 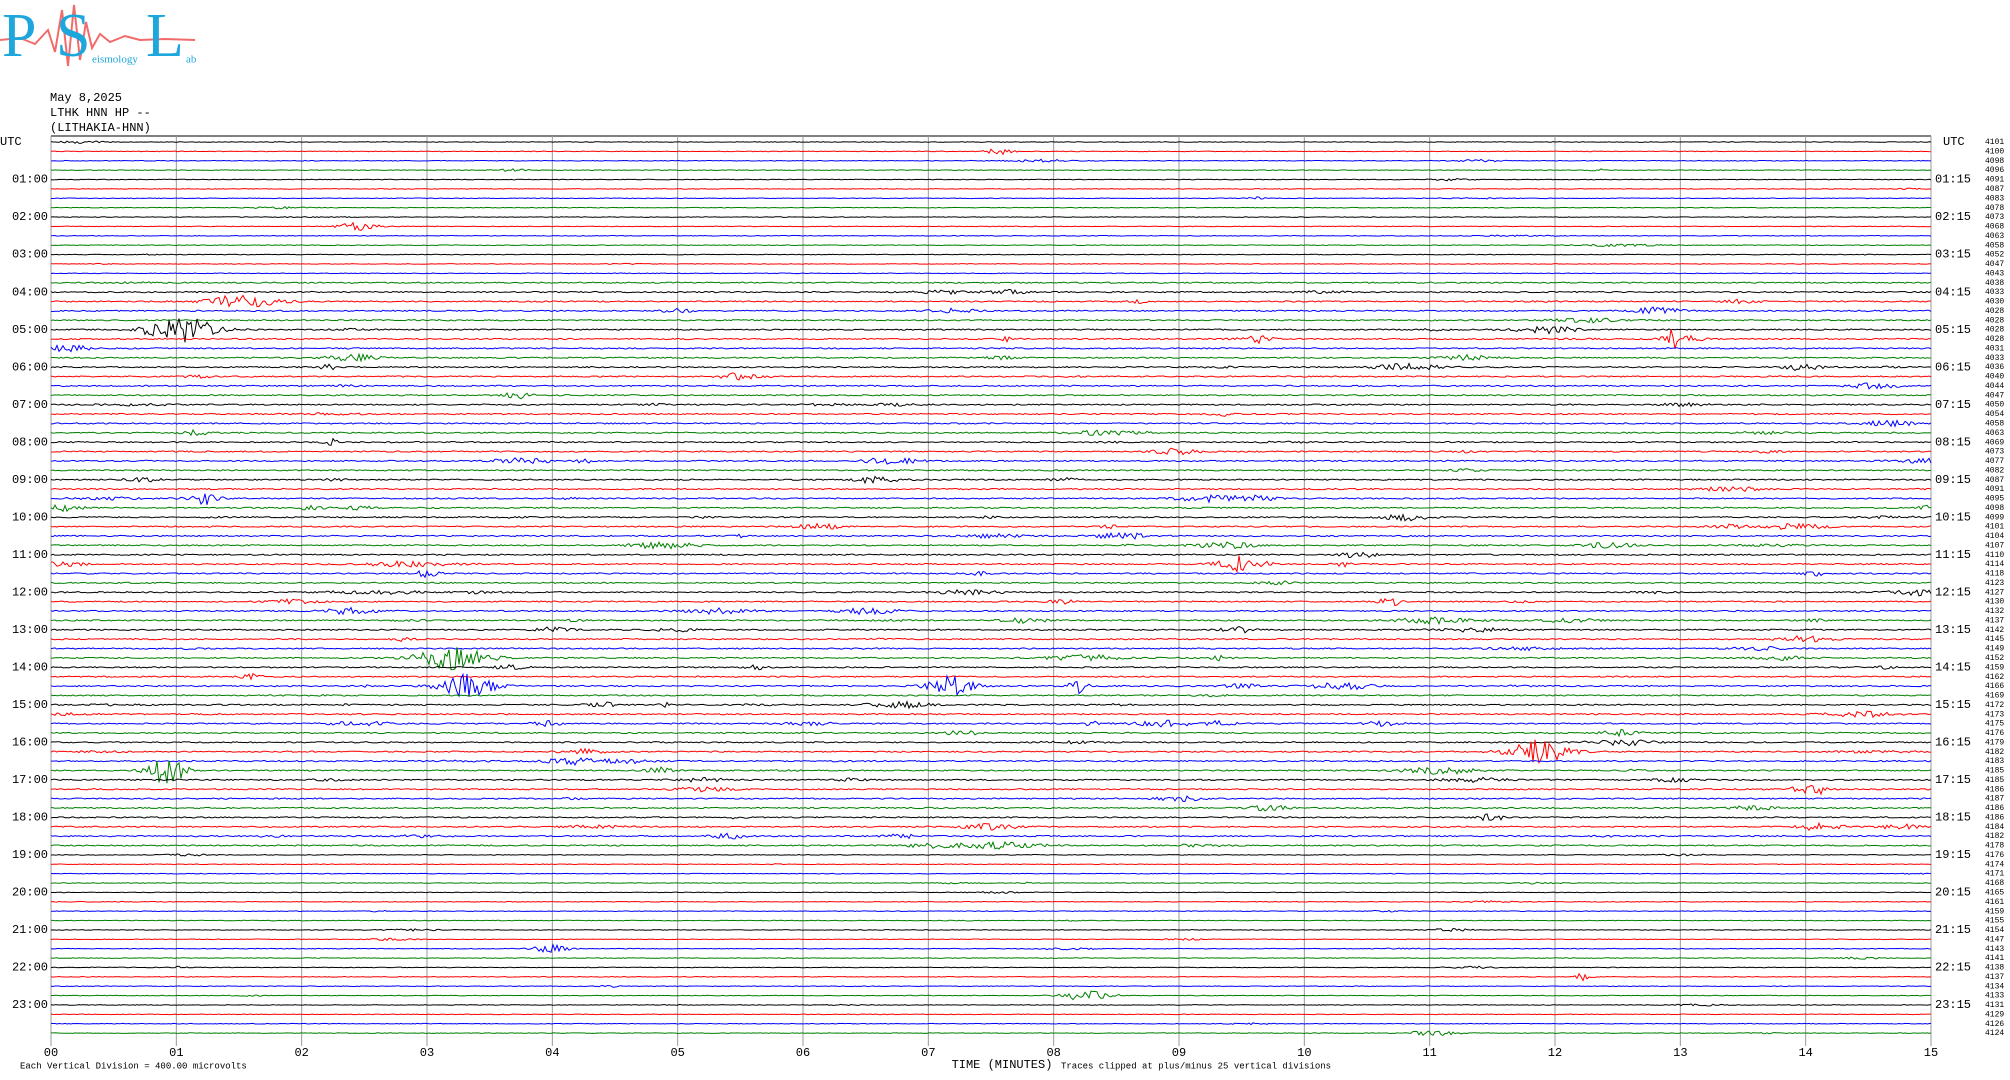 What do you see at coordinates (1304, 1053) in the screenshot?
I see `x-tick-label: 10` at bounding box center [1304, 1053].